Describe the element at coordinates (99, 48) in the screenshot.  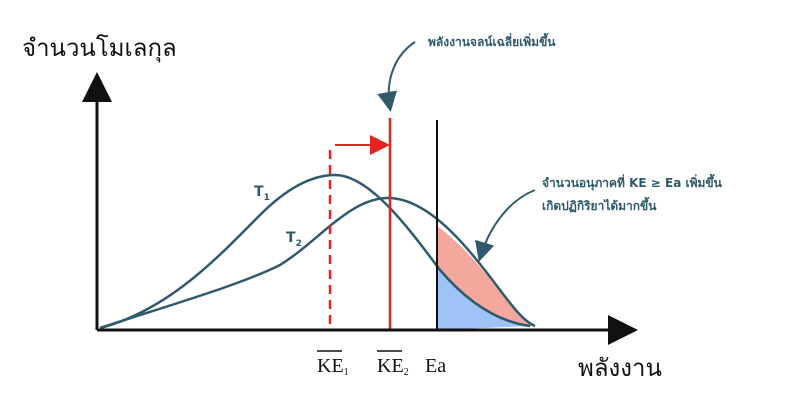
I see `y-axis-label: จำนวนโมเลกุล` at that location.